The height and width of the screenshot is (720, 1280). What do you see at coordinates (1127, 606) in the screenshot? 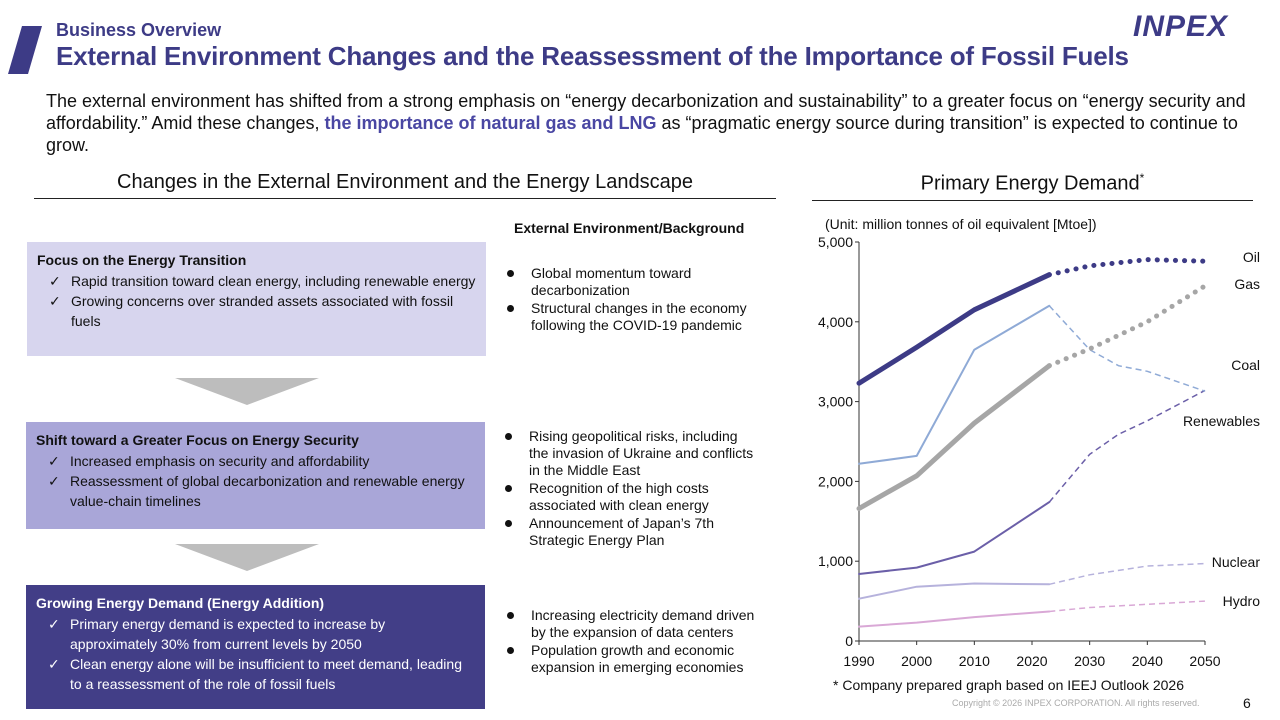
I see `series-hydro-forecast` at bounding box center [1127, 606].